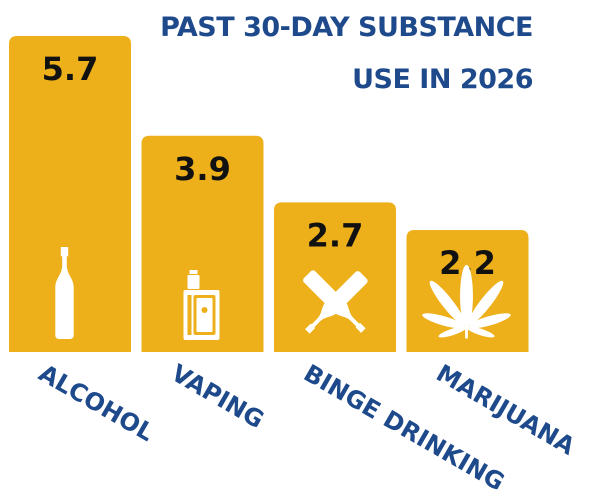  What do you see at coordinates (218, 396) in the screenshot?
I see `category-label: VAPING` at bounding box center [218, 396].